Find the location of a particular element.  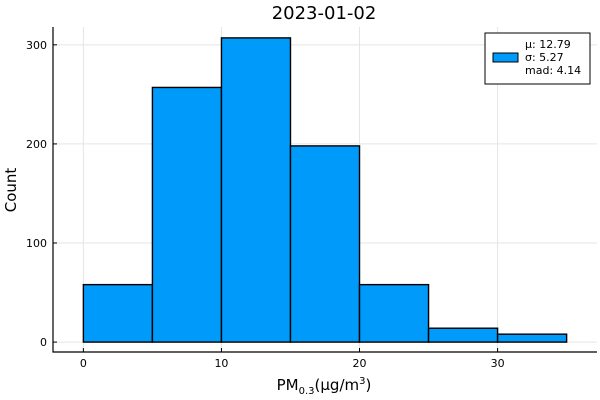

x-tick-label: 20 is located at coordinates (360, 363).